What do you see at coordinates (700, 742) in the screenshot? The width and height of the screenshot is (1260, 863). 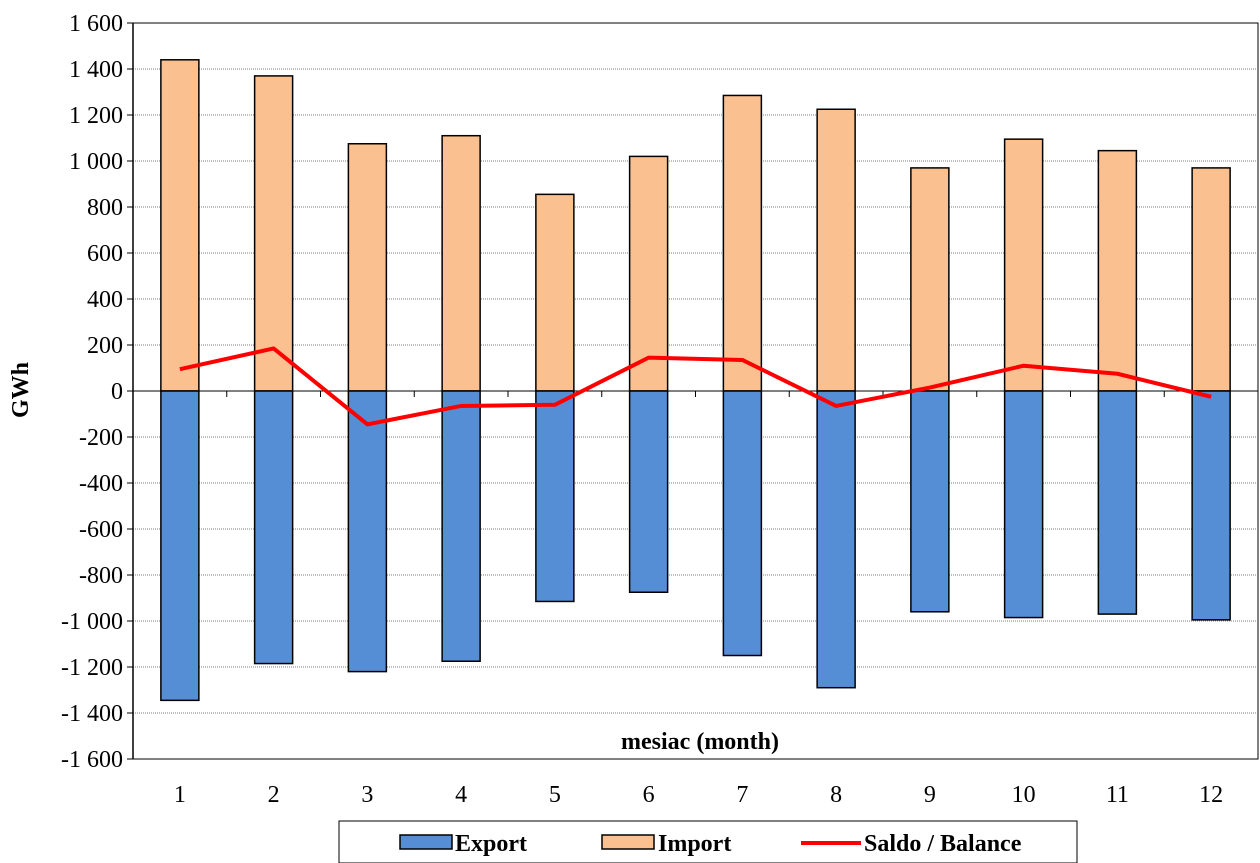 I see `x-axis-title: mesiac (month)` at bounding box center [700, 742].